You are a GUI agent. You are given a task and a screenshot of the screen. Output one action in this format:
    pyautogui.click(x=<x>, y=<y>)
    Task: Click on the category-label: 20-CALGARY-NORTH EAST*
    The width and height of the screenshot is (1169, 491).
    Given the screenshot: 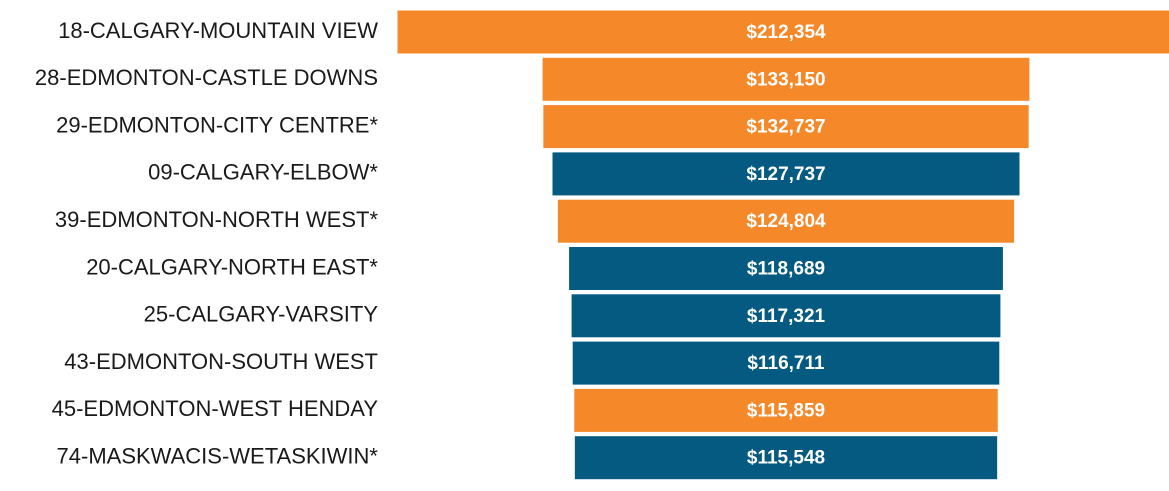 What is the action you would take?
    pyautogui.click(x=232, y=266)
    